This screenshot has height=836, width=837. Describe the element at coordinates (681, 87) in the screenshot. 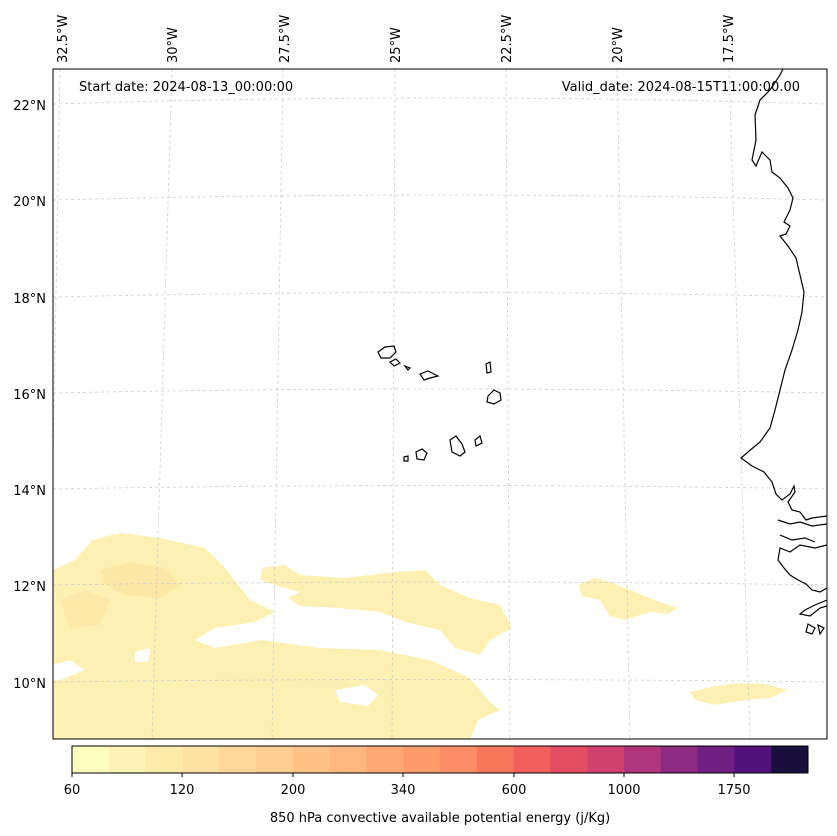

I see `valid-date-label: Valid_date: 2024-08-15T11:00:00.00` at that location.